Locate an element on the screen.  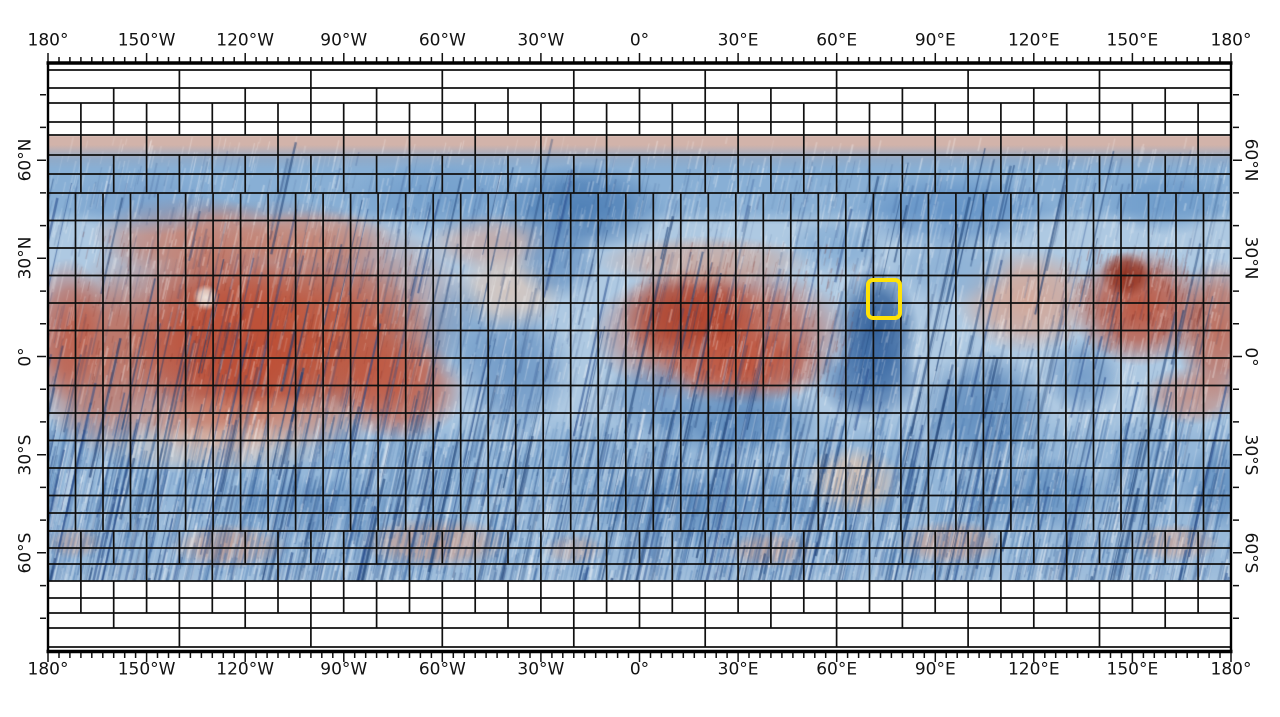
bottom-axis-label: 150°W is located at coordinates (146, 669).